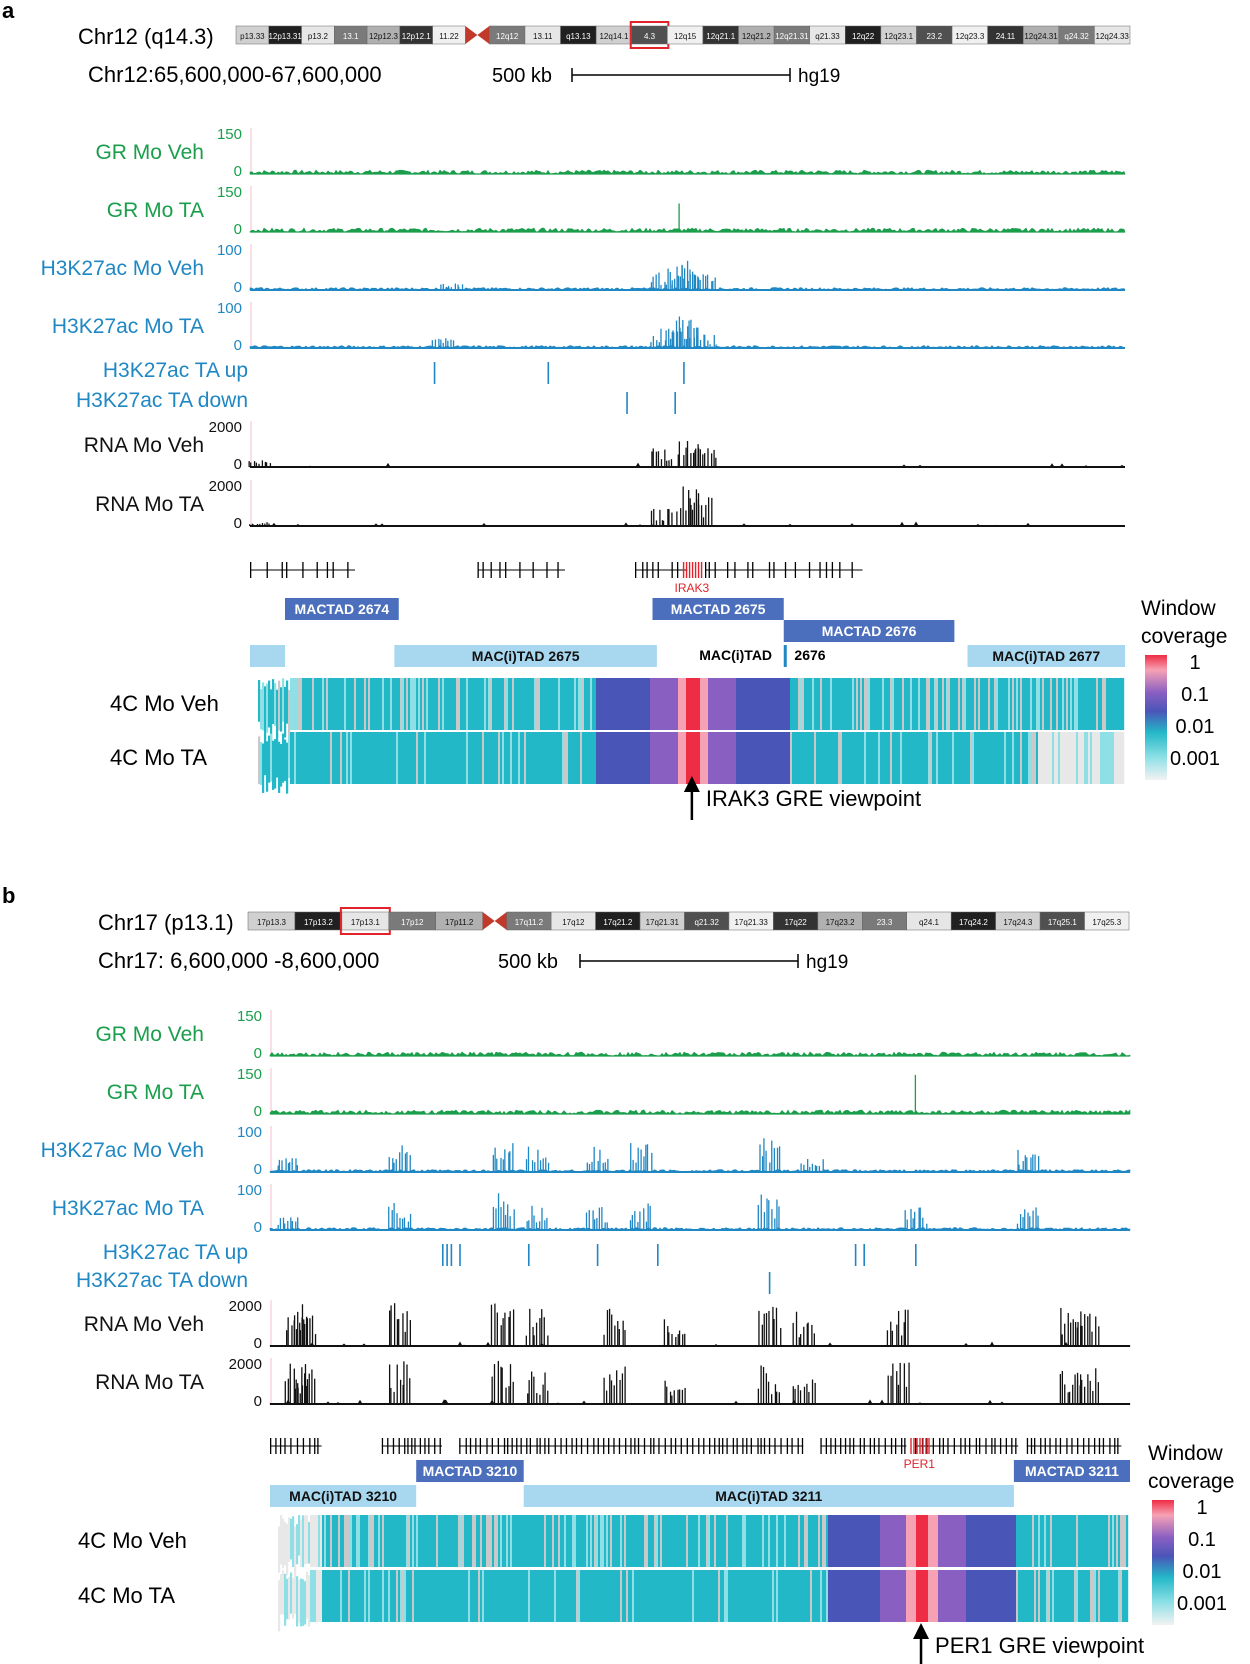  Describe the element at coordinates (809, 655) in the screenshot. I see `tad-text-label: 2676` at that location.